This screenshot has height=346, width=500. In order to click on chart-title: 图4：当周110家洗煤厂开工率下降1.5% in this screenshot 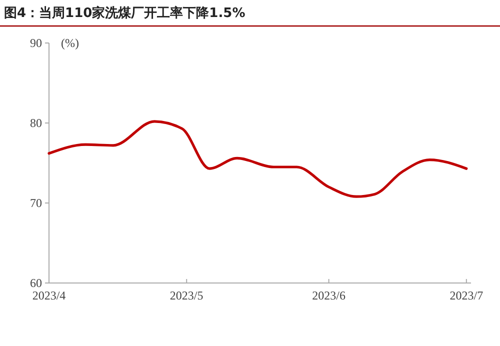, I will do `click(125, 13)`.